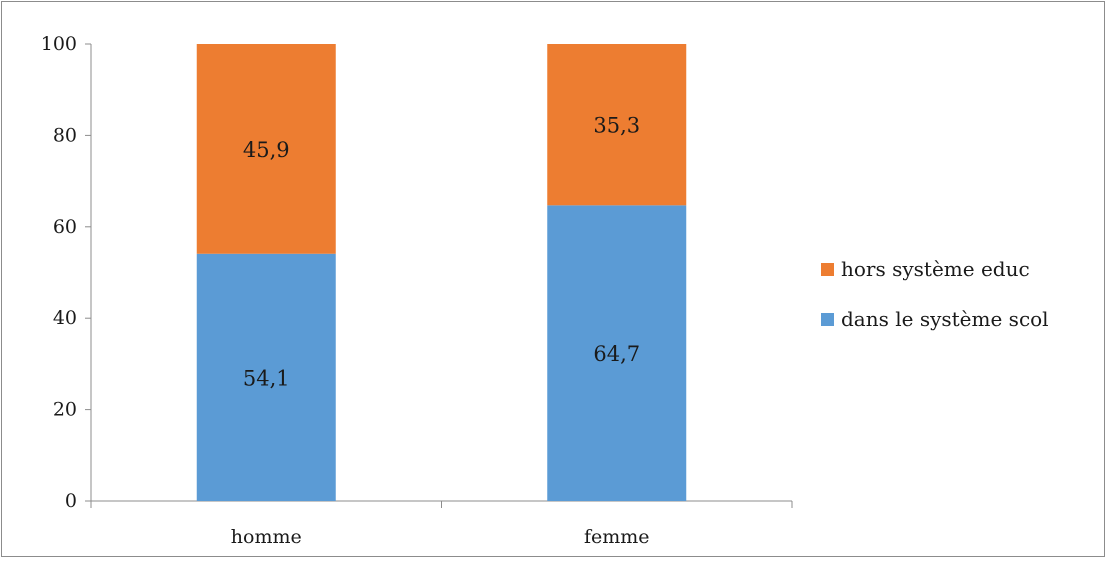 The height and width of the screenshot is (563, 1108). I want to click on data-label-homme-series-1: 45,9, so click(266, 150).